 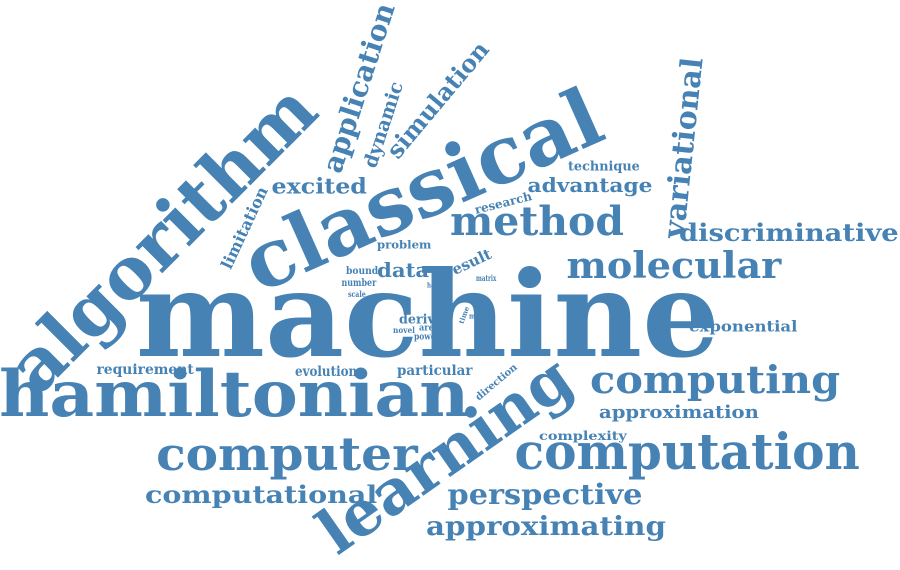 I want to click on word-field: field, so click(x=438, y=304).